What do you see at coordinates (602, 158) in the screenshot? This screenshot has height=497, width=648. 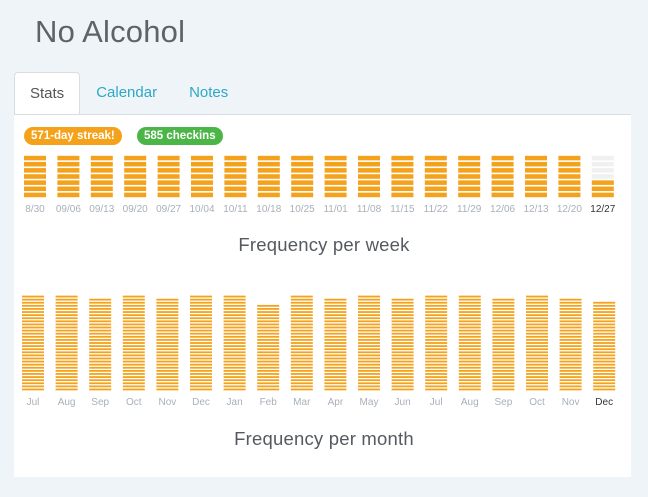 I see `empty-segment` at bounding box center [602, 158].